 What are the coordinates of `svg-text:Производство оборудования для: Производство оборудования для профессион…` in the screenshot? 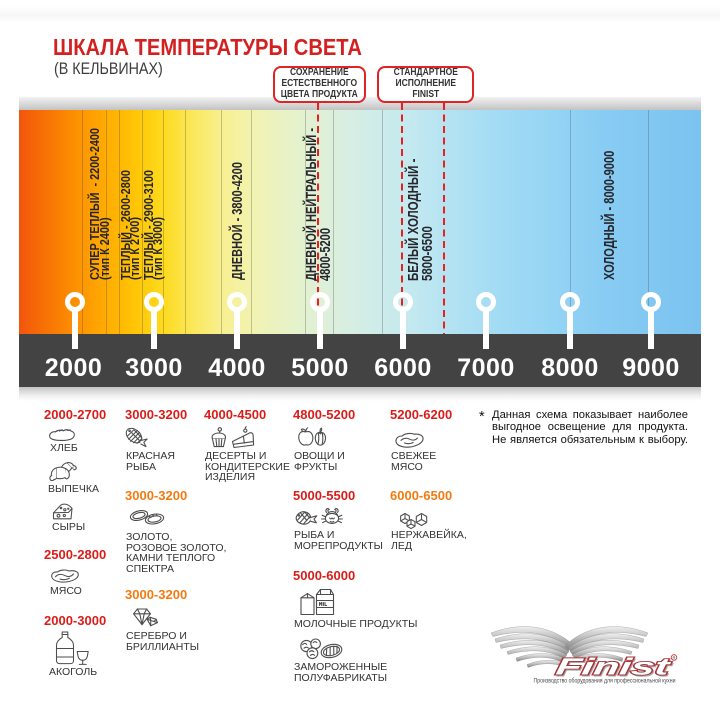 It's located at (605, 681).